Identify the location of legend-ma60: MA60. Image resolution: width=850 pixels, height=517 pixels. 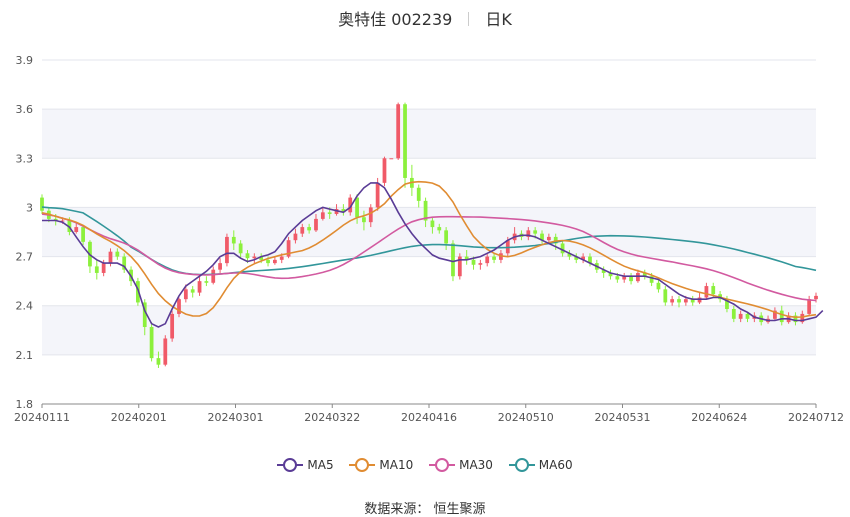
(540, 465).